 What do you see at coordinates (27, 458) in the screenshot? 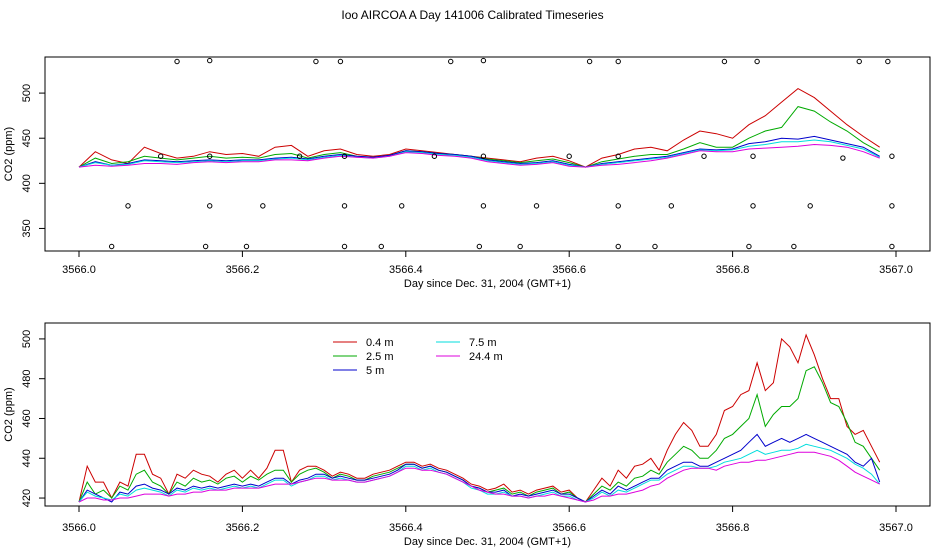
I see `y-tick-label: 440` at bounding box center [27, 458].